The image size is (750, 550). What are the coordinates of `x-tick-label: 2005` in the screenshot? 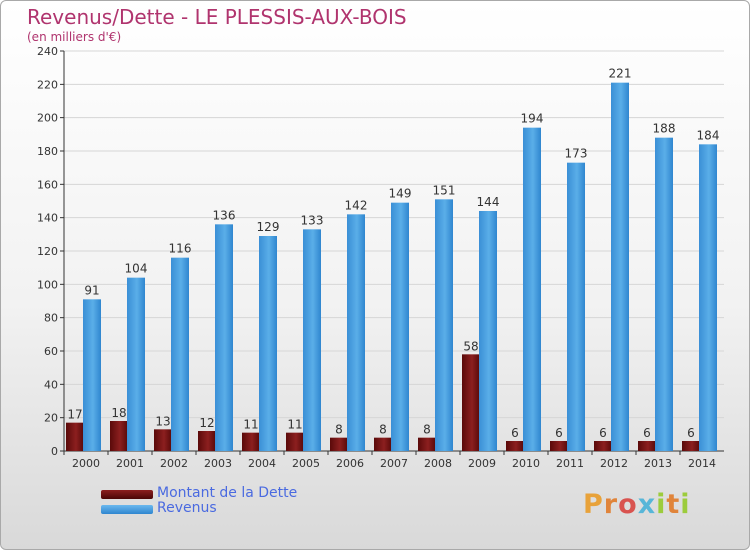 It's located at (306, 463).